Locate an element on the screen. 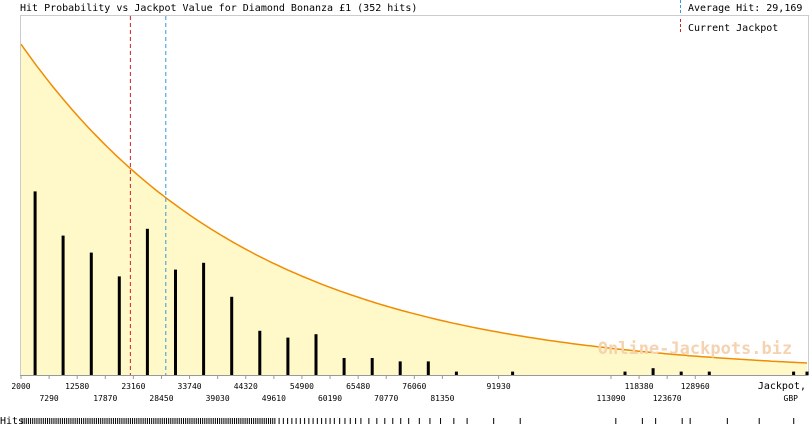  x-tick-label-lower-8: 113090 is located at coordinates (611, 398).